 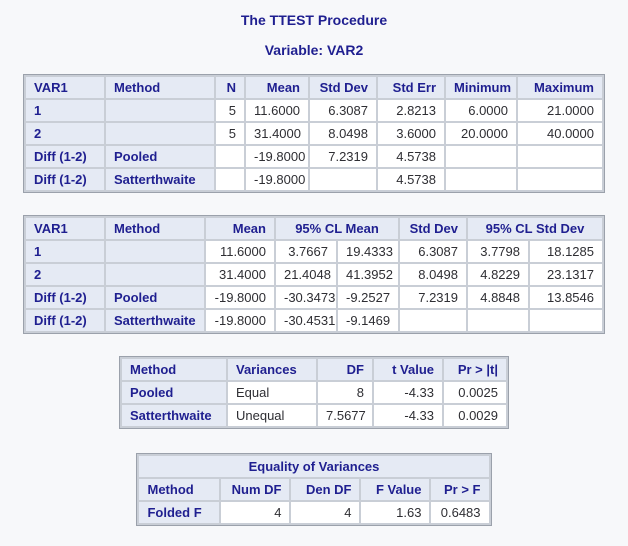 I want to click on row-header-cell: Folded F, so click(x=179, y=512).